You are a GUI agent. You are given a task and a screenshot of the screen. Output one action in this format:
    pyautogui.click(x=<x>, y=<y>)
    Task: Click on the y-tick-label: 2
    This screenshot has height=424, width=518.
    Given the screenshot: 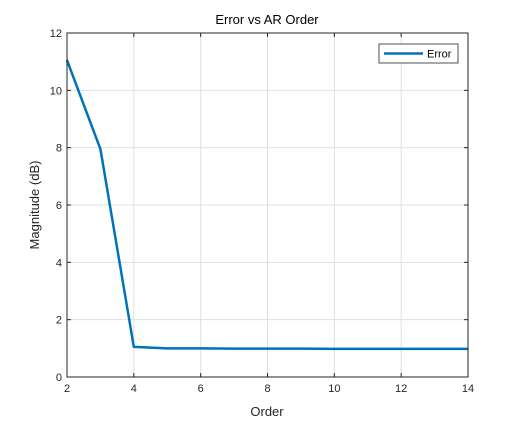 What is the action you would take?
    pyautogui.click(x=59, y=321)
    